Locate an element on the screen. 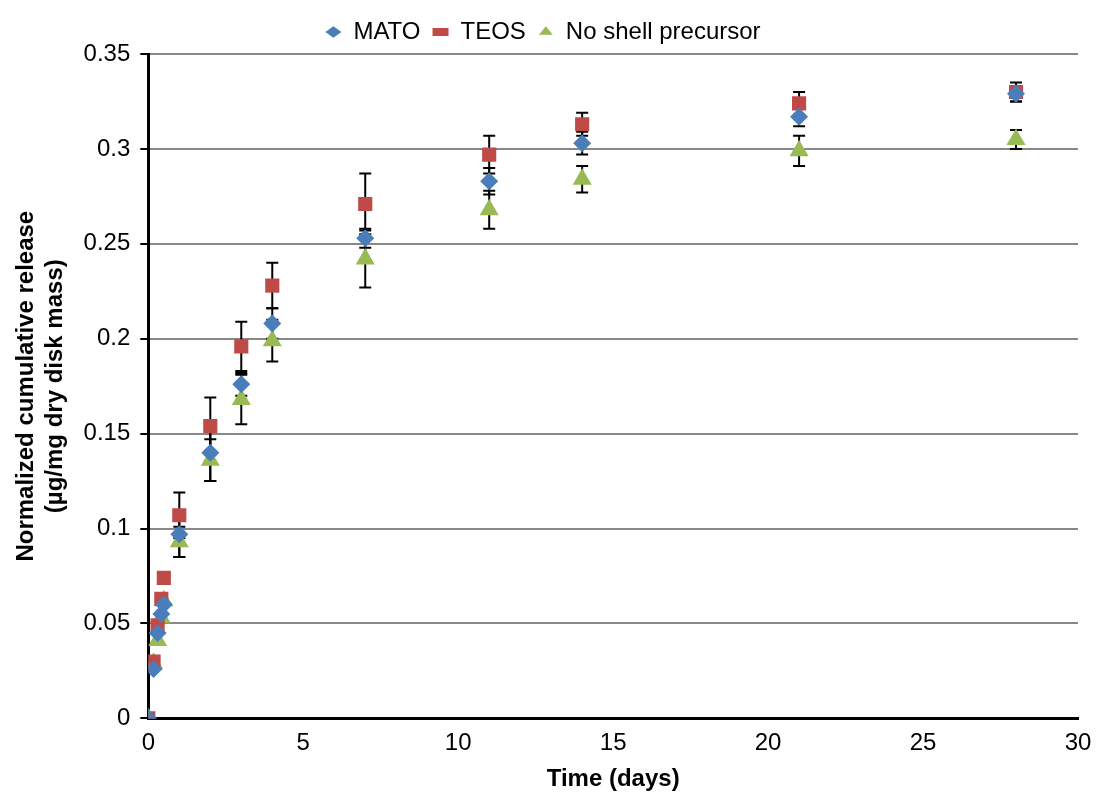  x-tick-label: 20 is located at coordinates (768, 742).